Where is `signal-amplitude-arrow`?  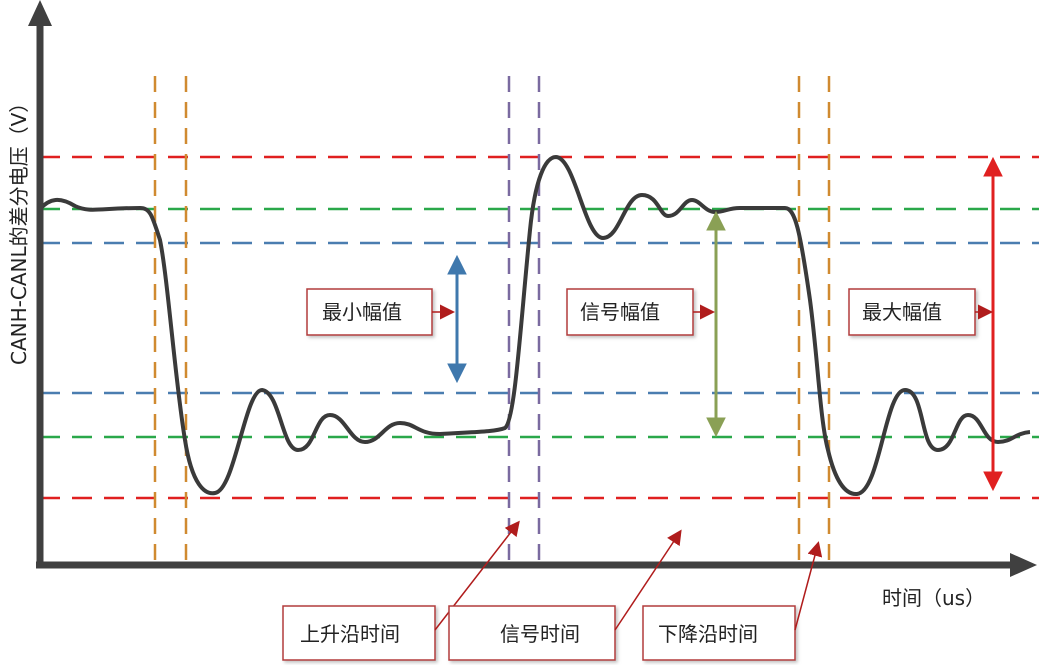
signal-amplitude-arrow is located at coordinates (716, 324).